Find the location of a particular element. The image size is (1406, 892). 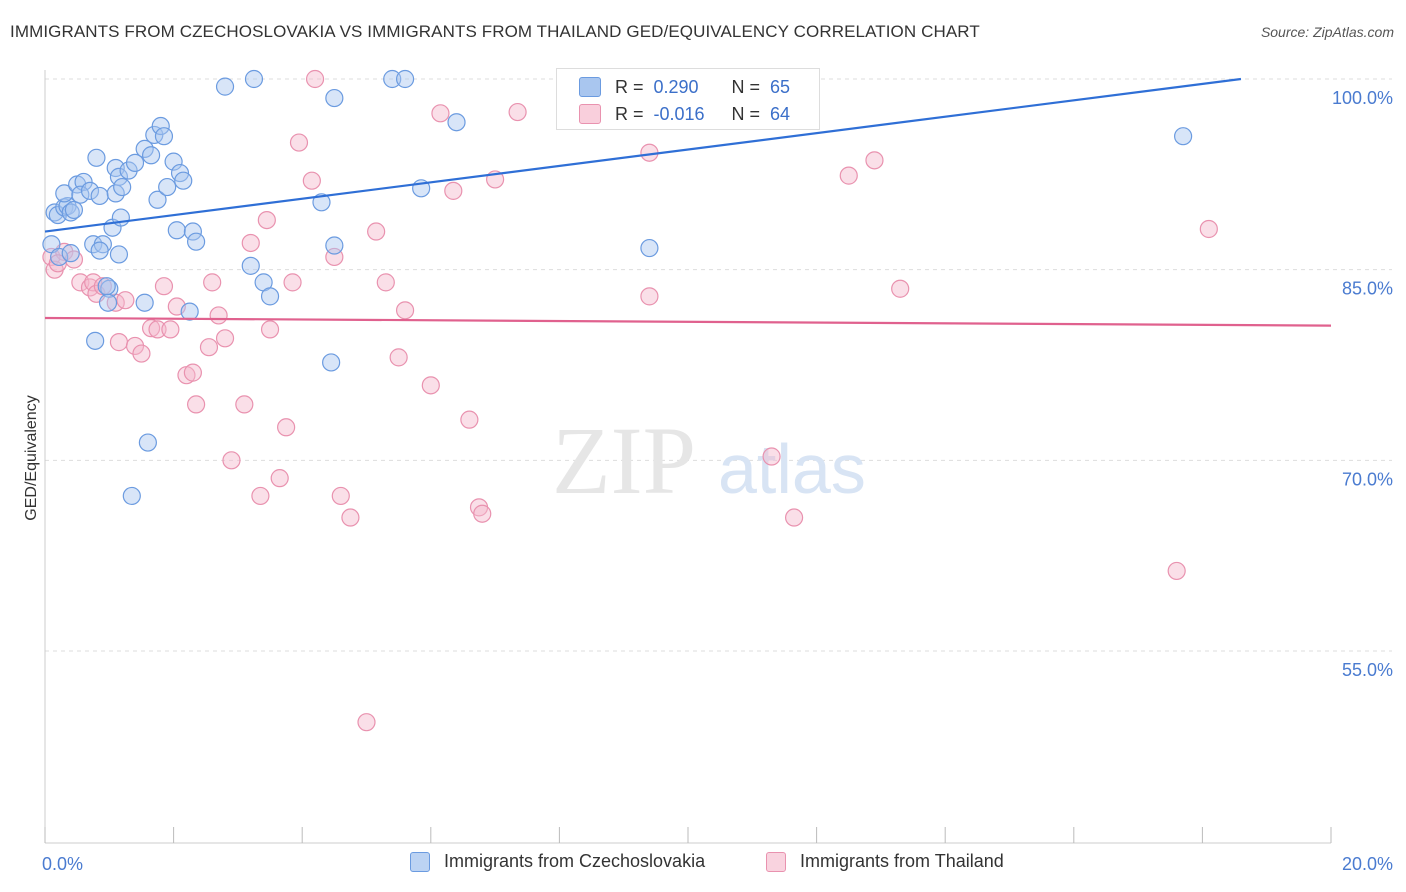

legend-swatch-pink is located at coordinates (776, 861).